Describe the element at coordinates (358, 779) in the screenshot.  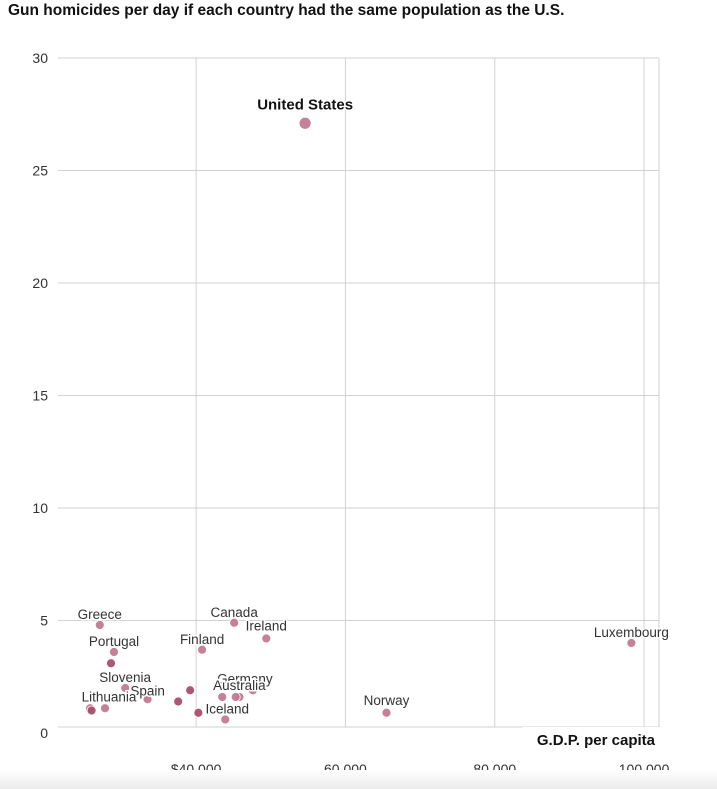
I see `bottom-strip` at that location.